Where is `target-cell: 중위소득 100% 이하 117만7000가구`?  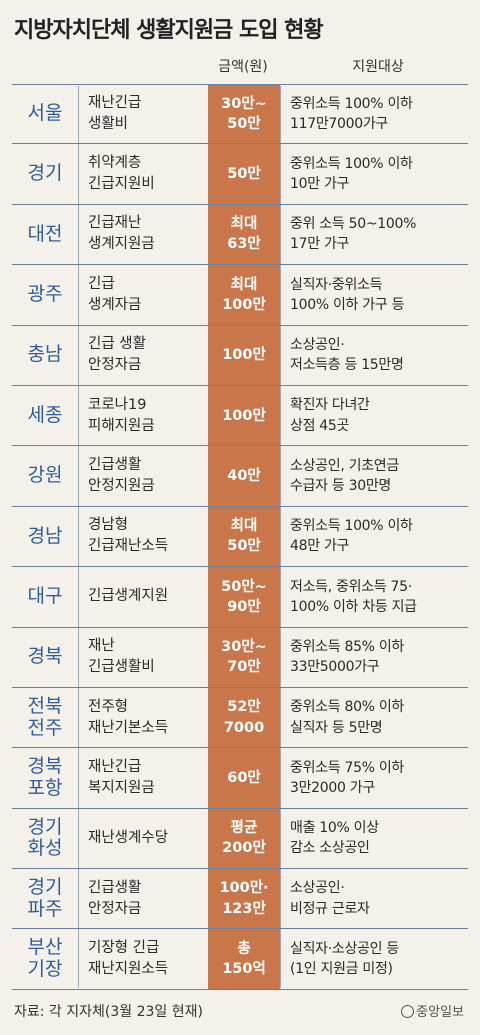
target-cell: 중위소득 100% 이하 117만7000가구 is located at coordinates (351, 114).